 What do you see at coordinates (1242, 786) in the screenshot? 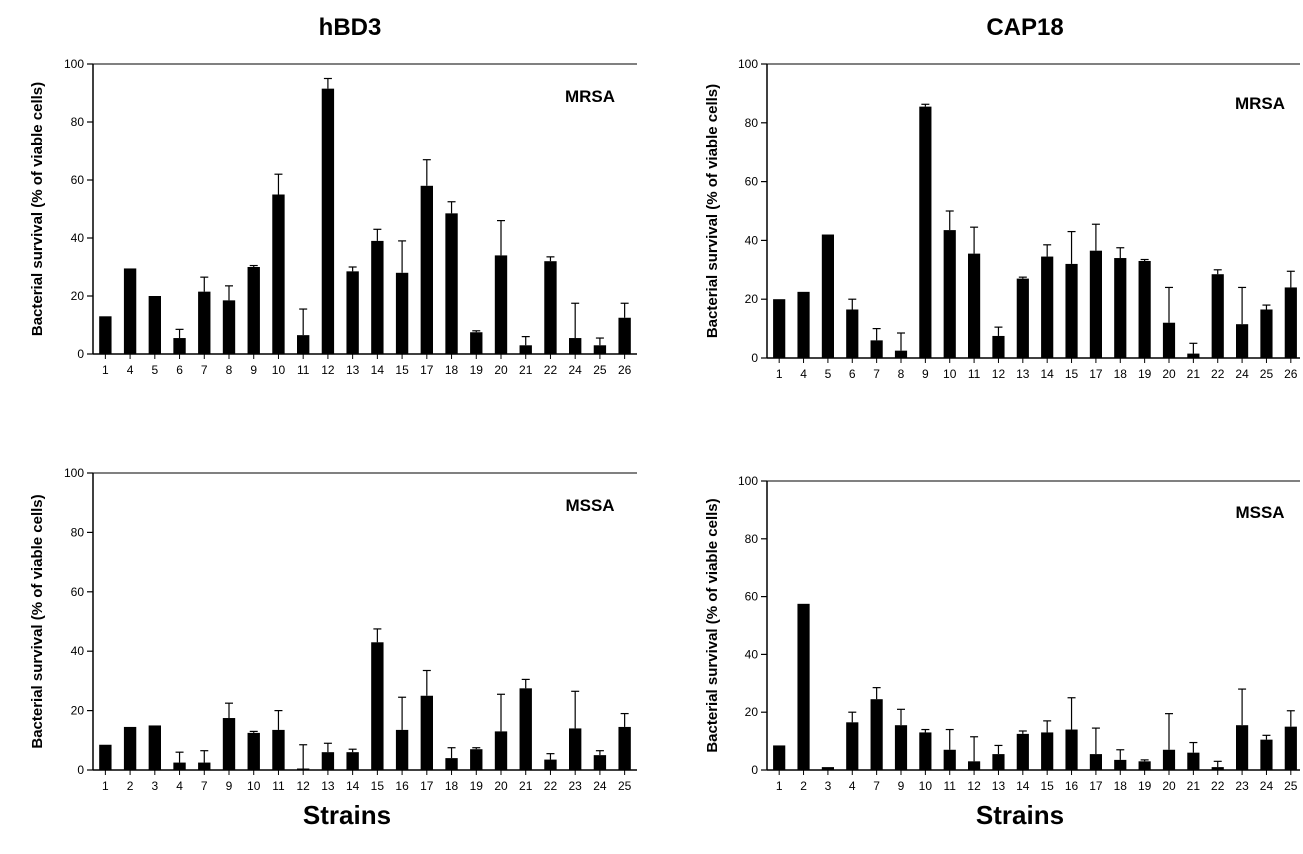
I see `x-tick-label: 23` at bounding box center [1242, 786].